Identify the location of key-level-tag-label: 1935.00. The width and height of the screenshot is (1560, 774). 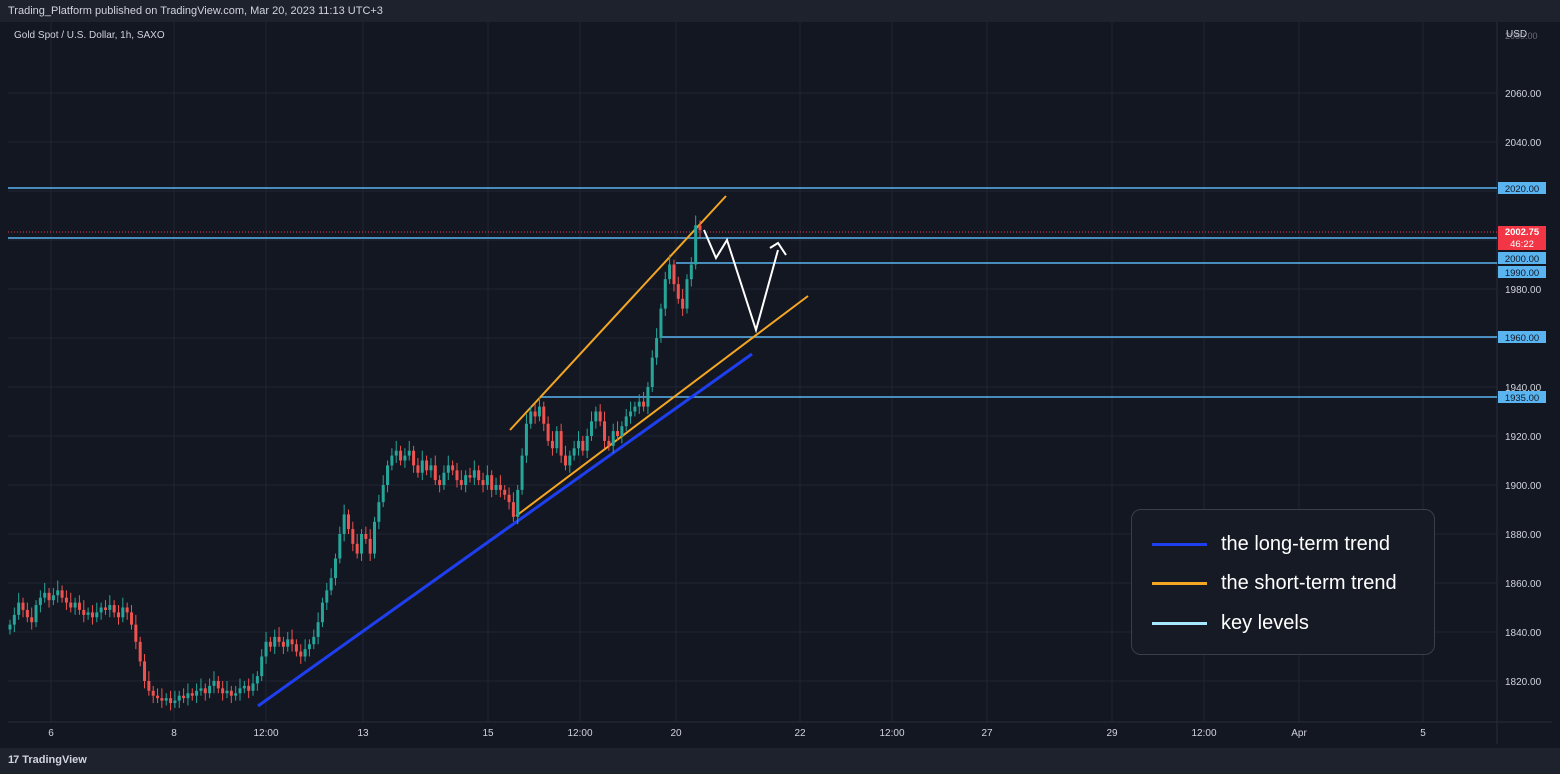
(1522, 398).